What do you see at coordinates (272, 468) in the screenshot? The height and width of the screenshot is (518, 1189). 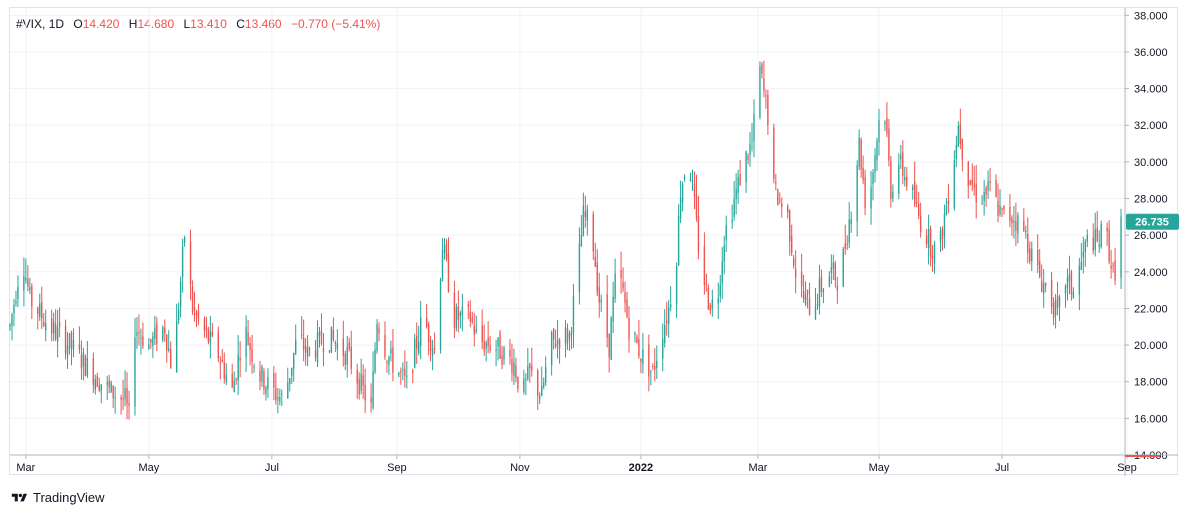 I see `x-tick-label: Jul` at bounding box center [272, 468].